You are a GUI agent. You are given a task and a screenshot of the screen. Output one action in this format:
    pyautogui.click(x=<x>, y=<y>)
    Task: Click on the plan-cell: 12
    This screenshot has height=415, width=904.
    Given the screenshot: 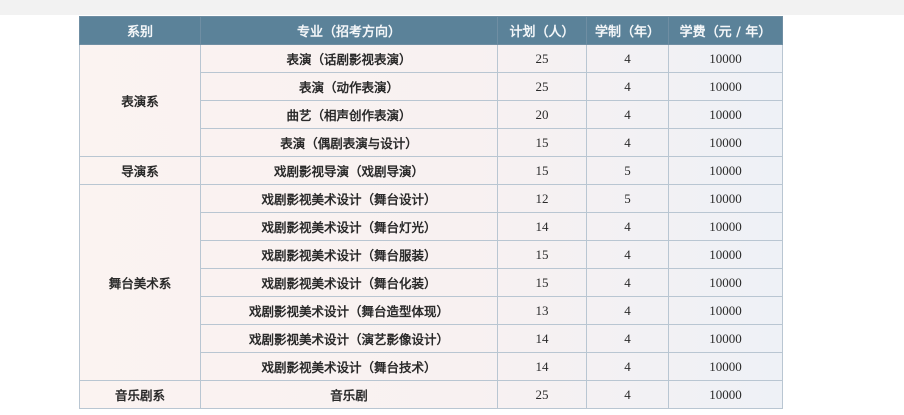 What is the action you would take?
    pyautogui.click(x=542, y=198)
    